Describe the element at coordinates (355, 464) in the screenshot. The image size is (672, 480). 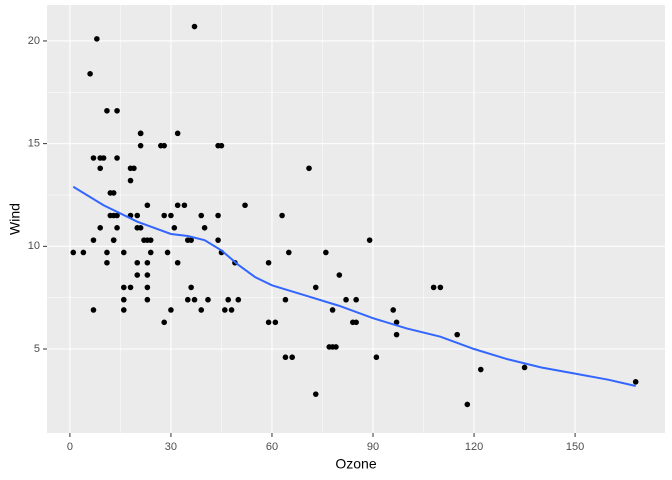
I see `x-axis-title: Ozone` at that location.